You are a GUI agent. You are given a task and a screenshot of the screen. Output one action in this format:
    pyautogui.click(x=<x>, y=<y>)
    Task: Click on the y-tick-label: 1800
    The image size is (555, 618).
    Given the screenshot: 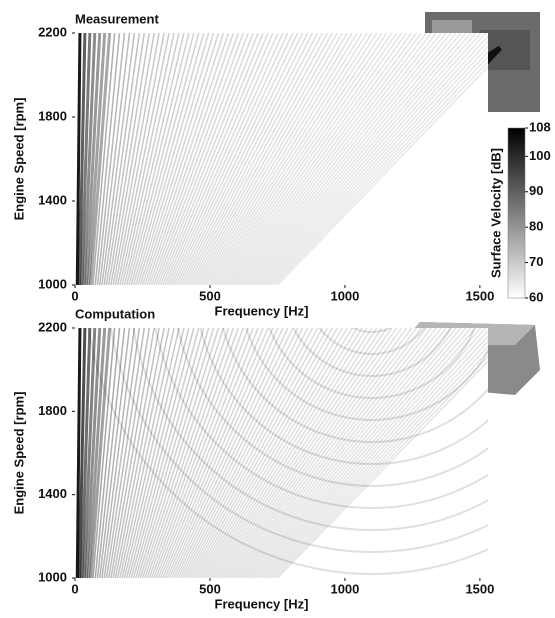 What is the action you would take?
    pyautogui.click(x=52, y=115)
    